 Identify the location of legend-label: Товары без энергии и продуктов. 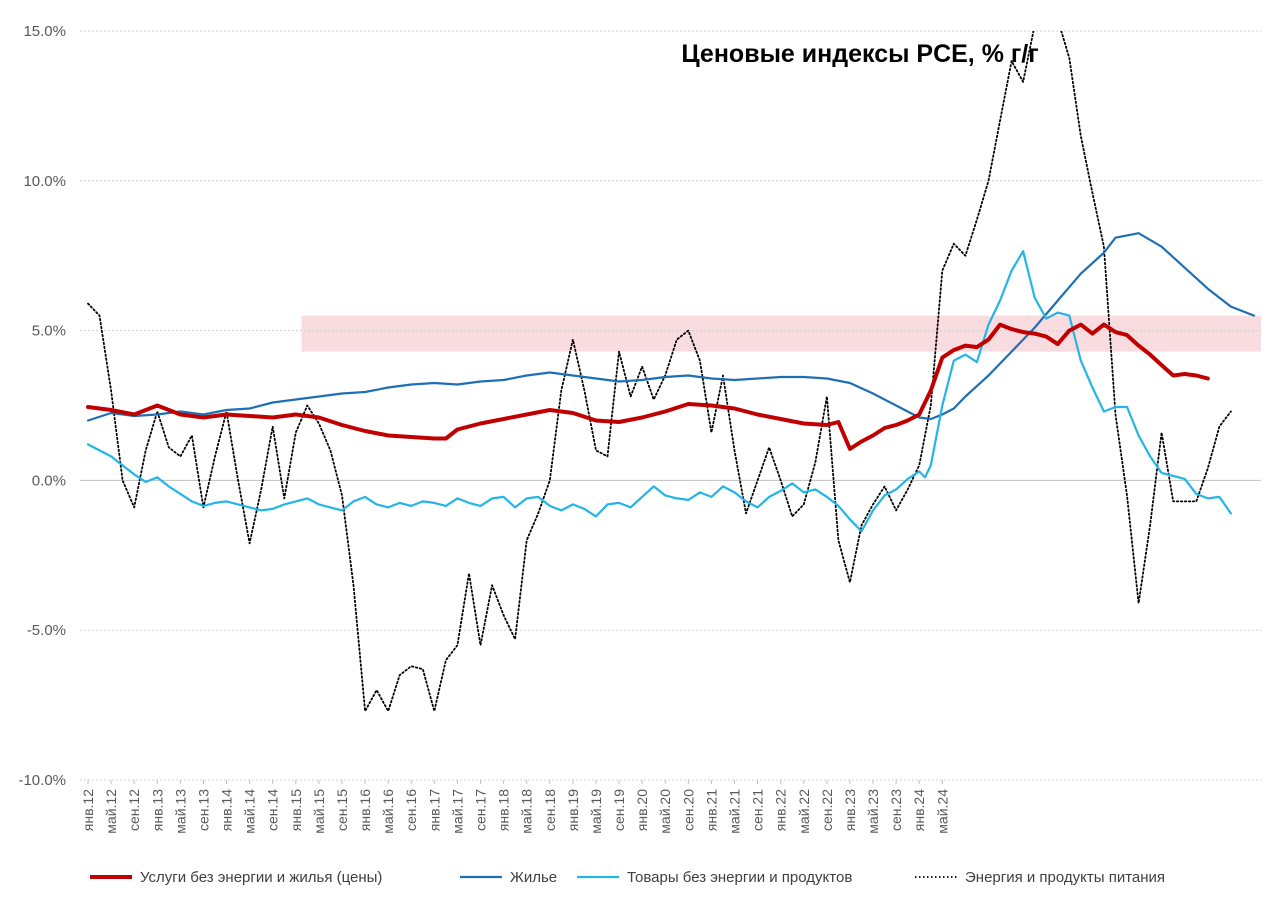
(739, 877).